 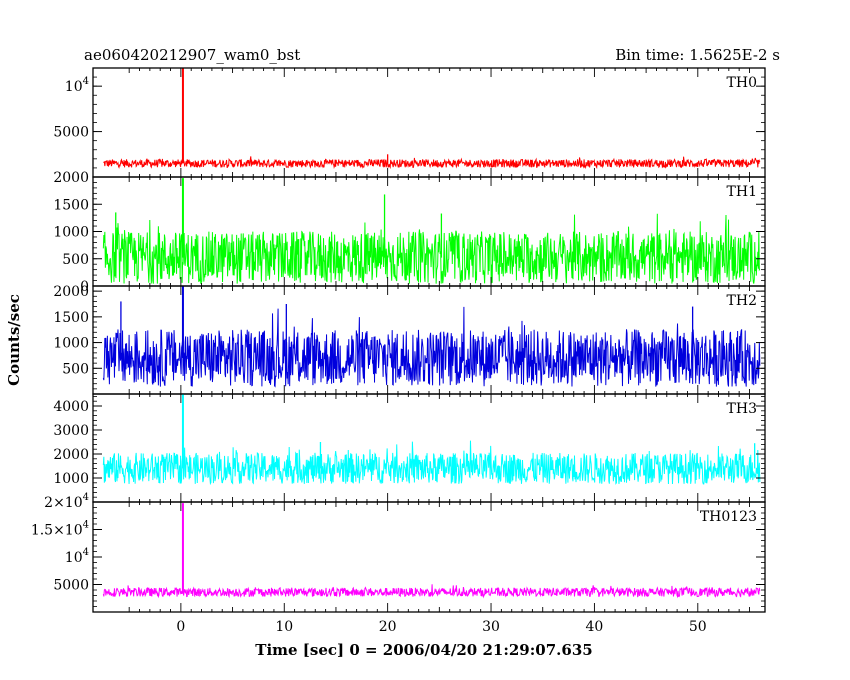 I want to click on chart-title: ae060420212907_wam0_bst, so click(x=192, y=55).